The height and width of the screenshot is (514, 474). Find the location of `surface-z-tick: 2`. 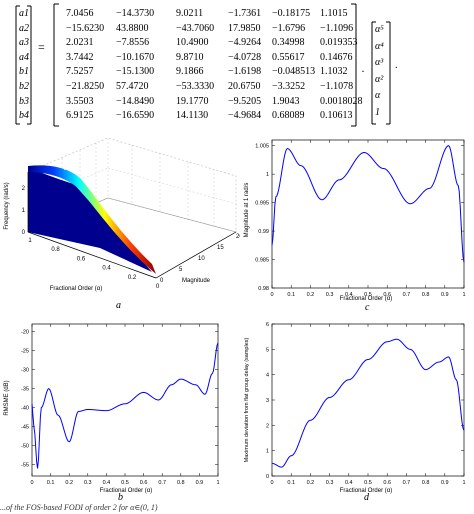

surface-z-tick: 2 is located at coordinates (24, 189).